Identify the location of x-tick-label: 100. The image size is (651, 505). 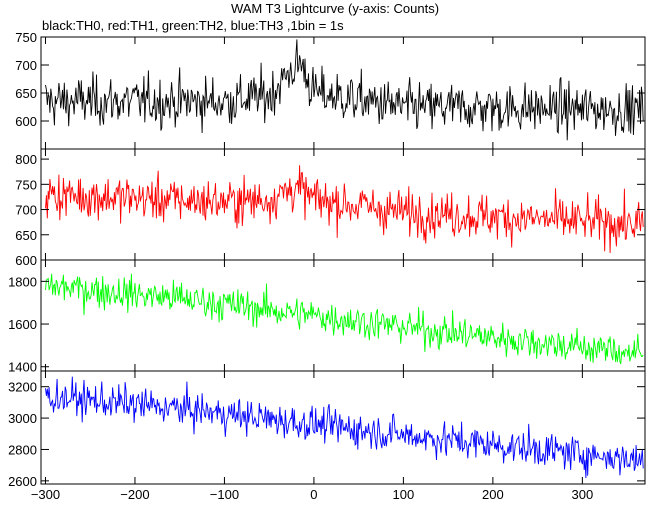
(404, 494).